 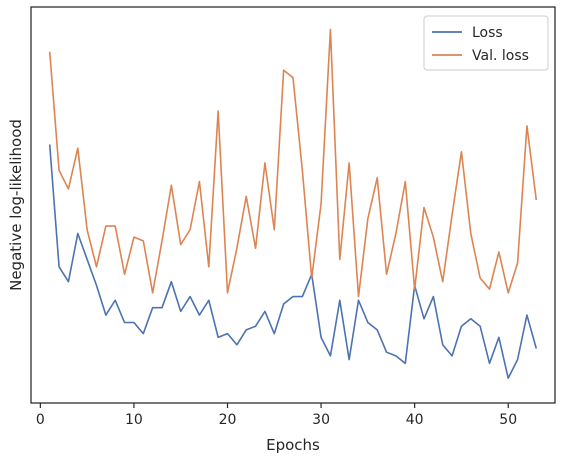 I want to click on x-tick-label: 40, so click(x=415, y=420).